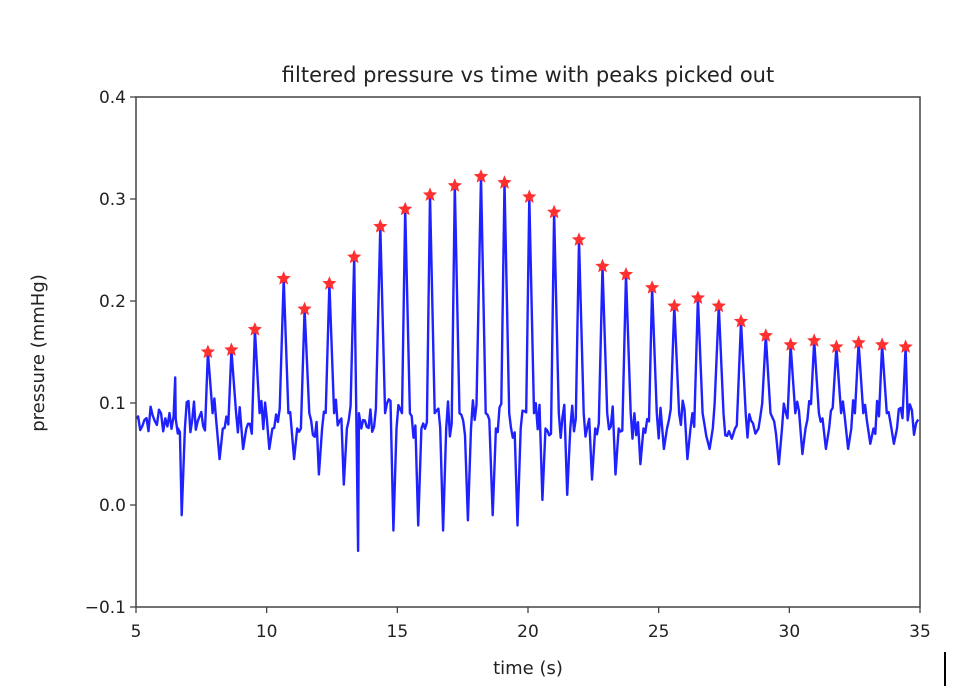 This screenshot has height=692, width=966. What do you see at coordinates (112, 404) in the screenshot?
I see `y-tick-label: 0.1` at bounding box center [112, 404].